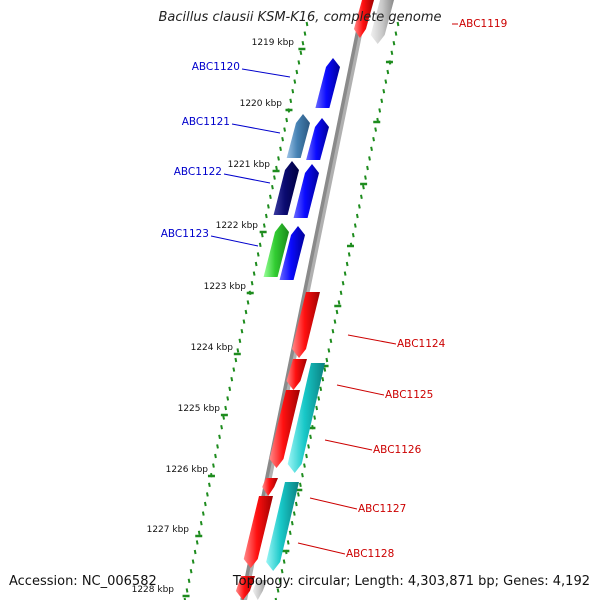 The image size is (600, 604). What do you see at coordinates (187, 470) in the screenshot?
I see `kbp-tick-label: 1226 kbp` at bounding box center [187, 470].